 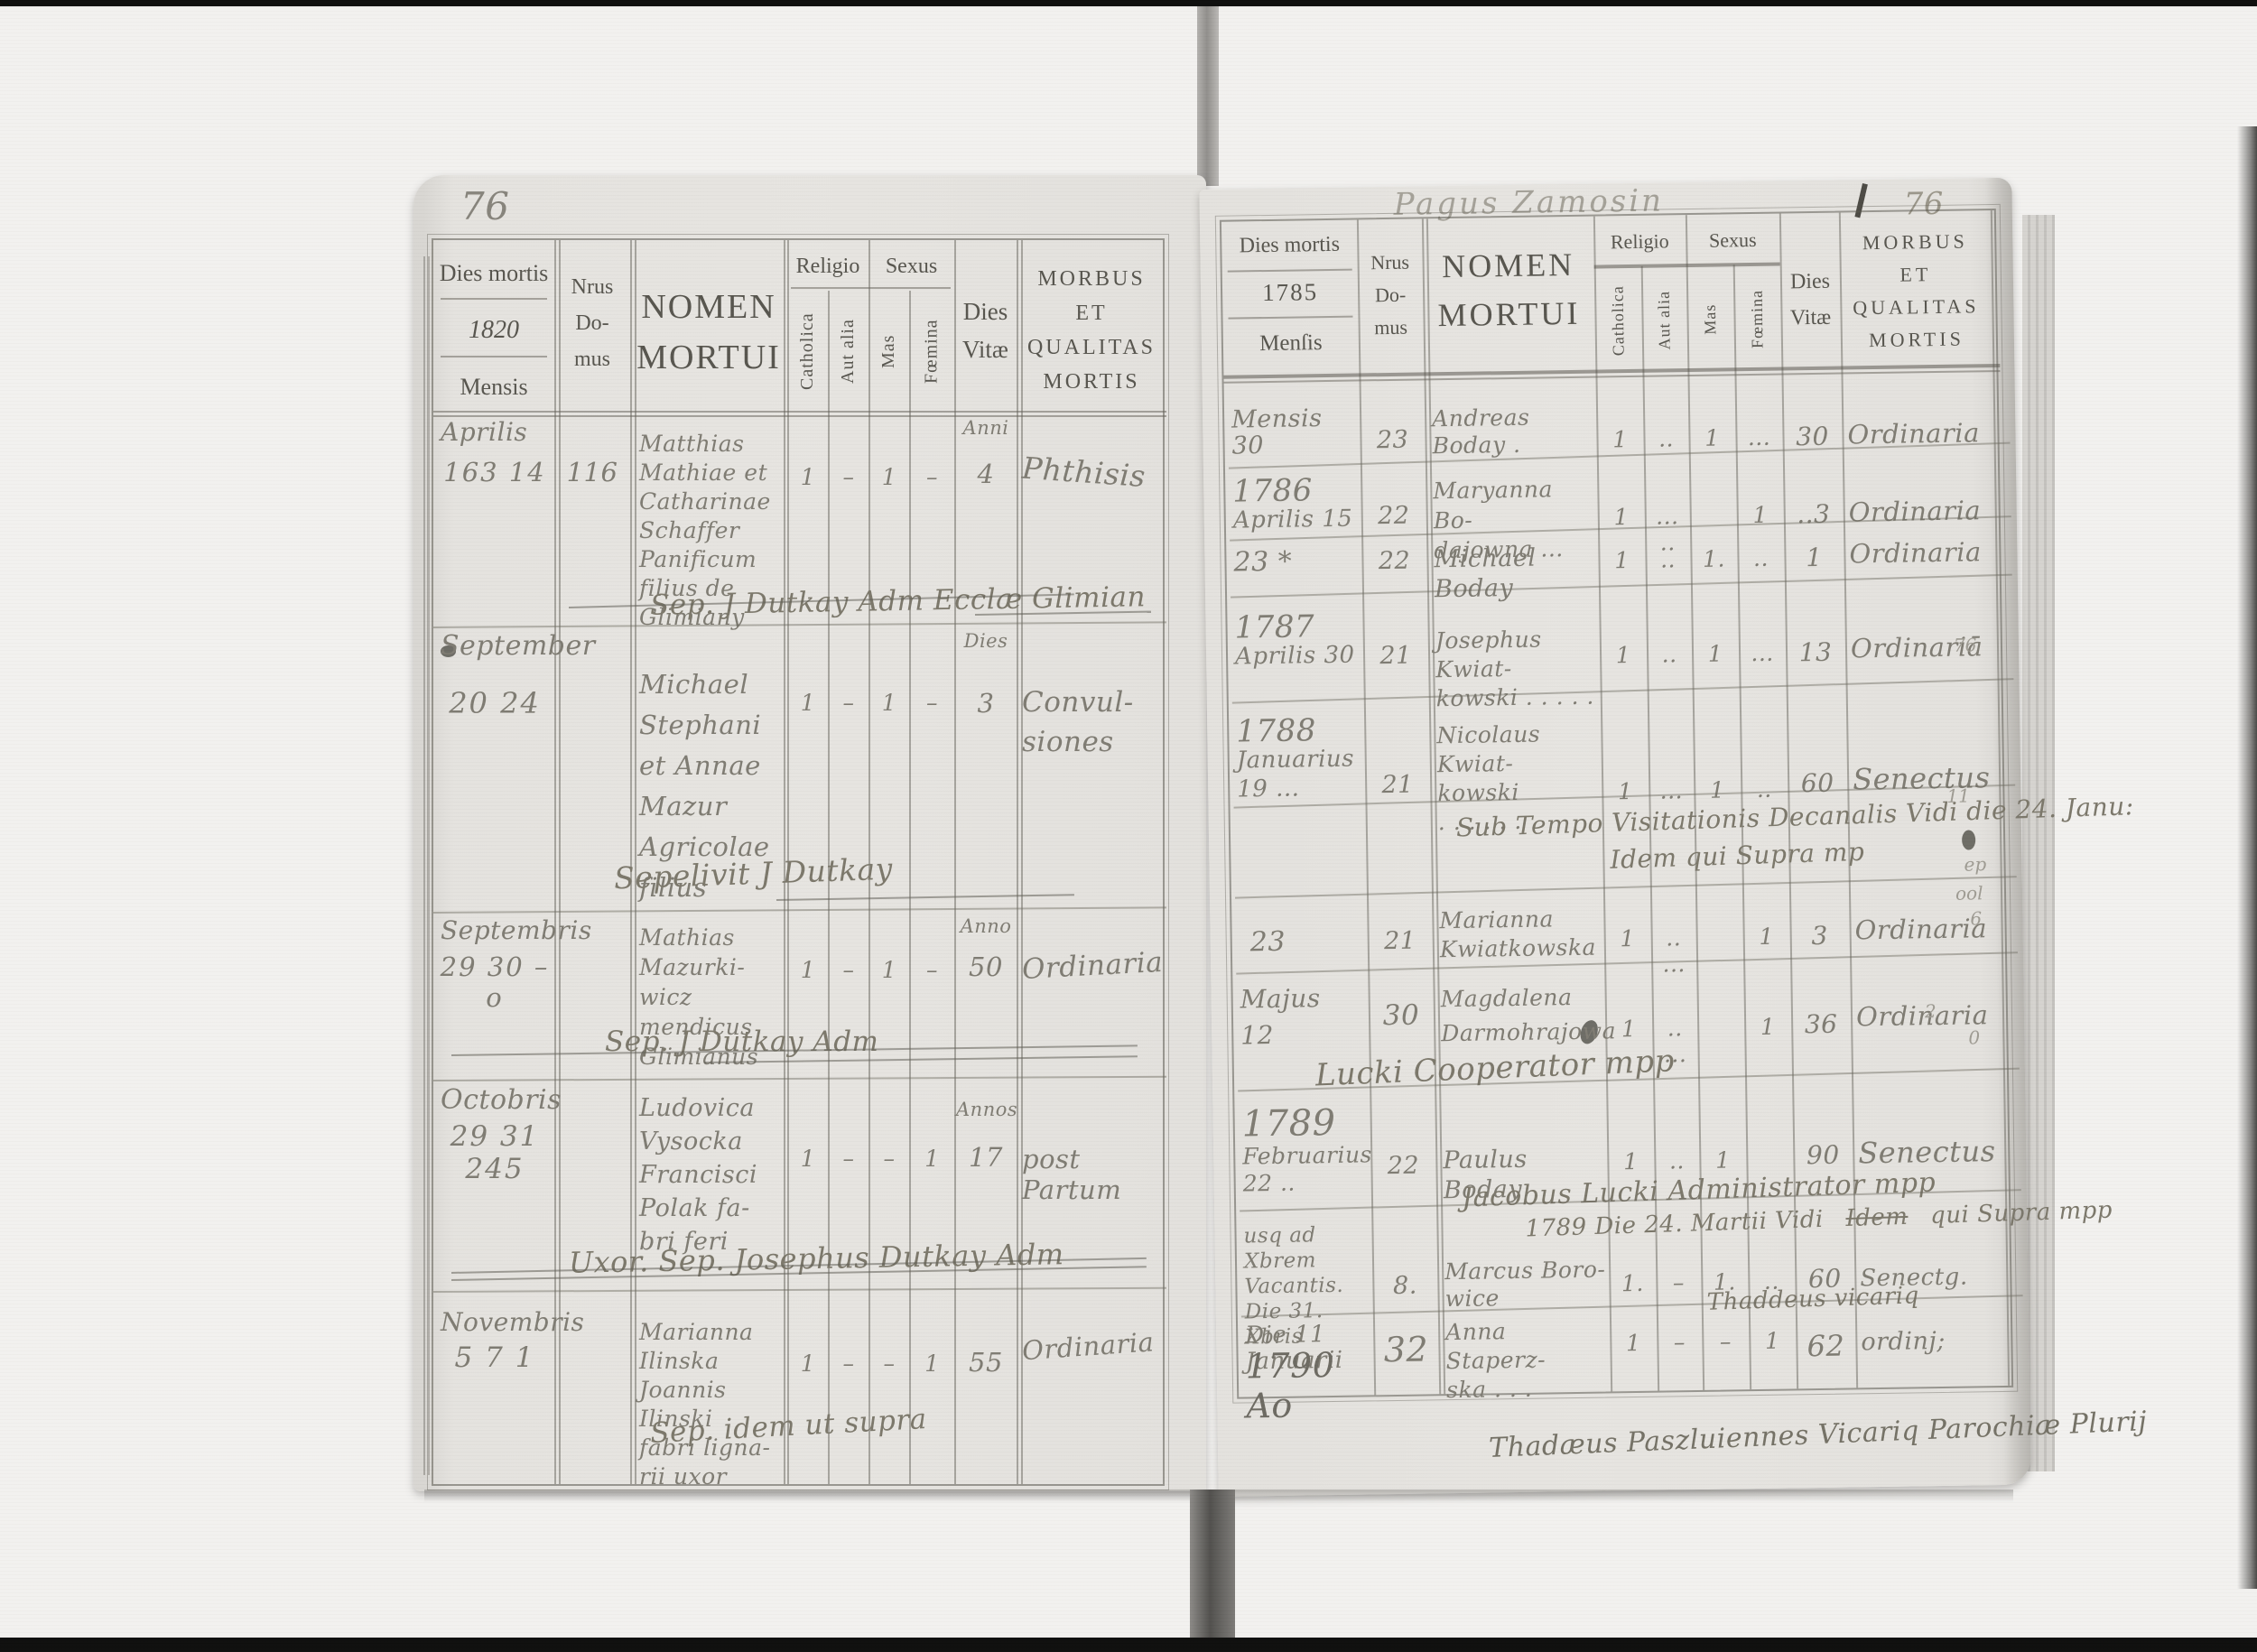 I want to click on entry-dies-vitae: 17, so click(x=986, y=1157).